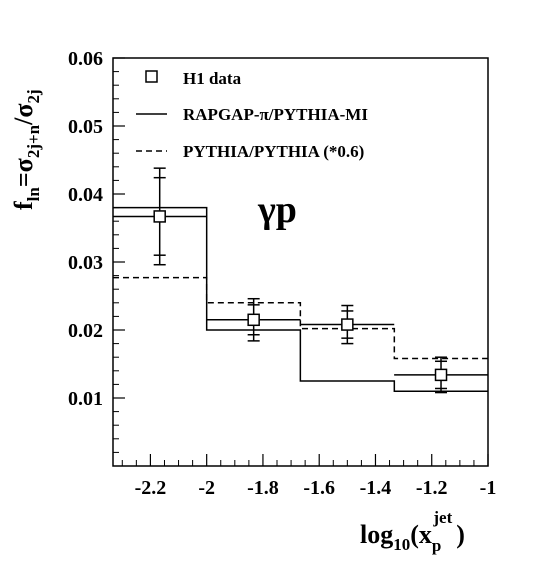 Image resolution: width=544 pixels, height=567 pixels. Describe the element at coordinates (85, 195) in the screenshot. I see `y-tick-label: 0.04` at that location.